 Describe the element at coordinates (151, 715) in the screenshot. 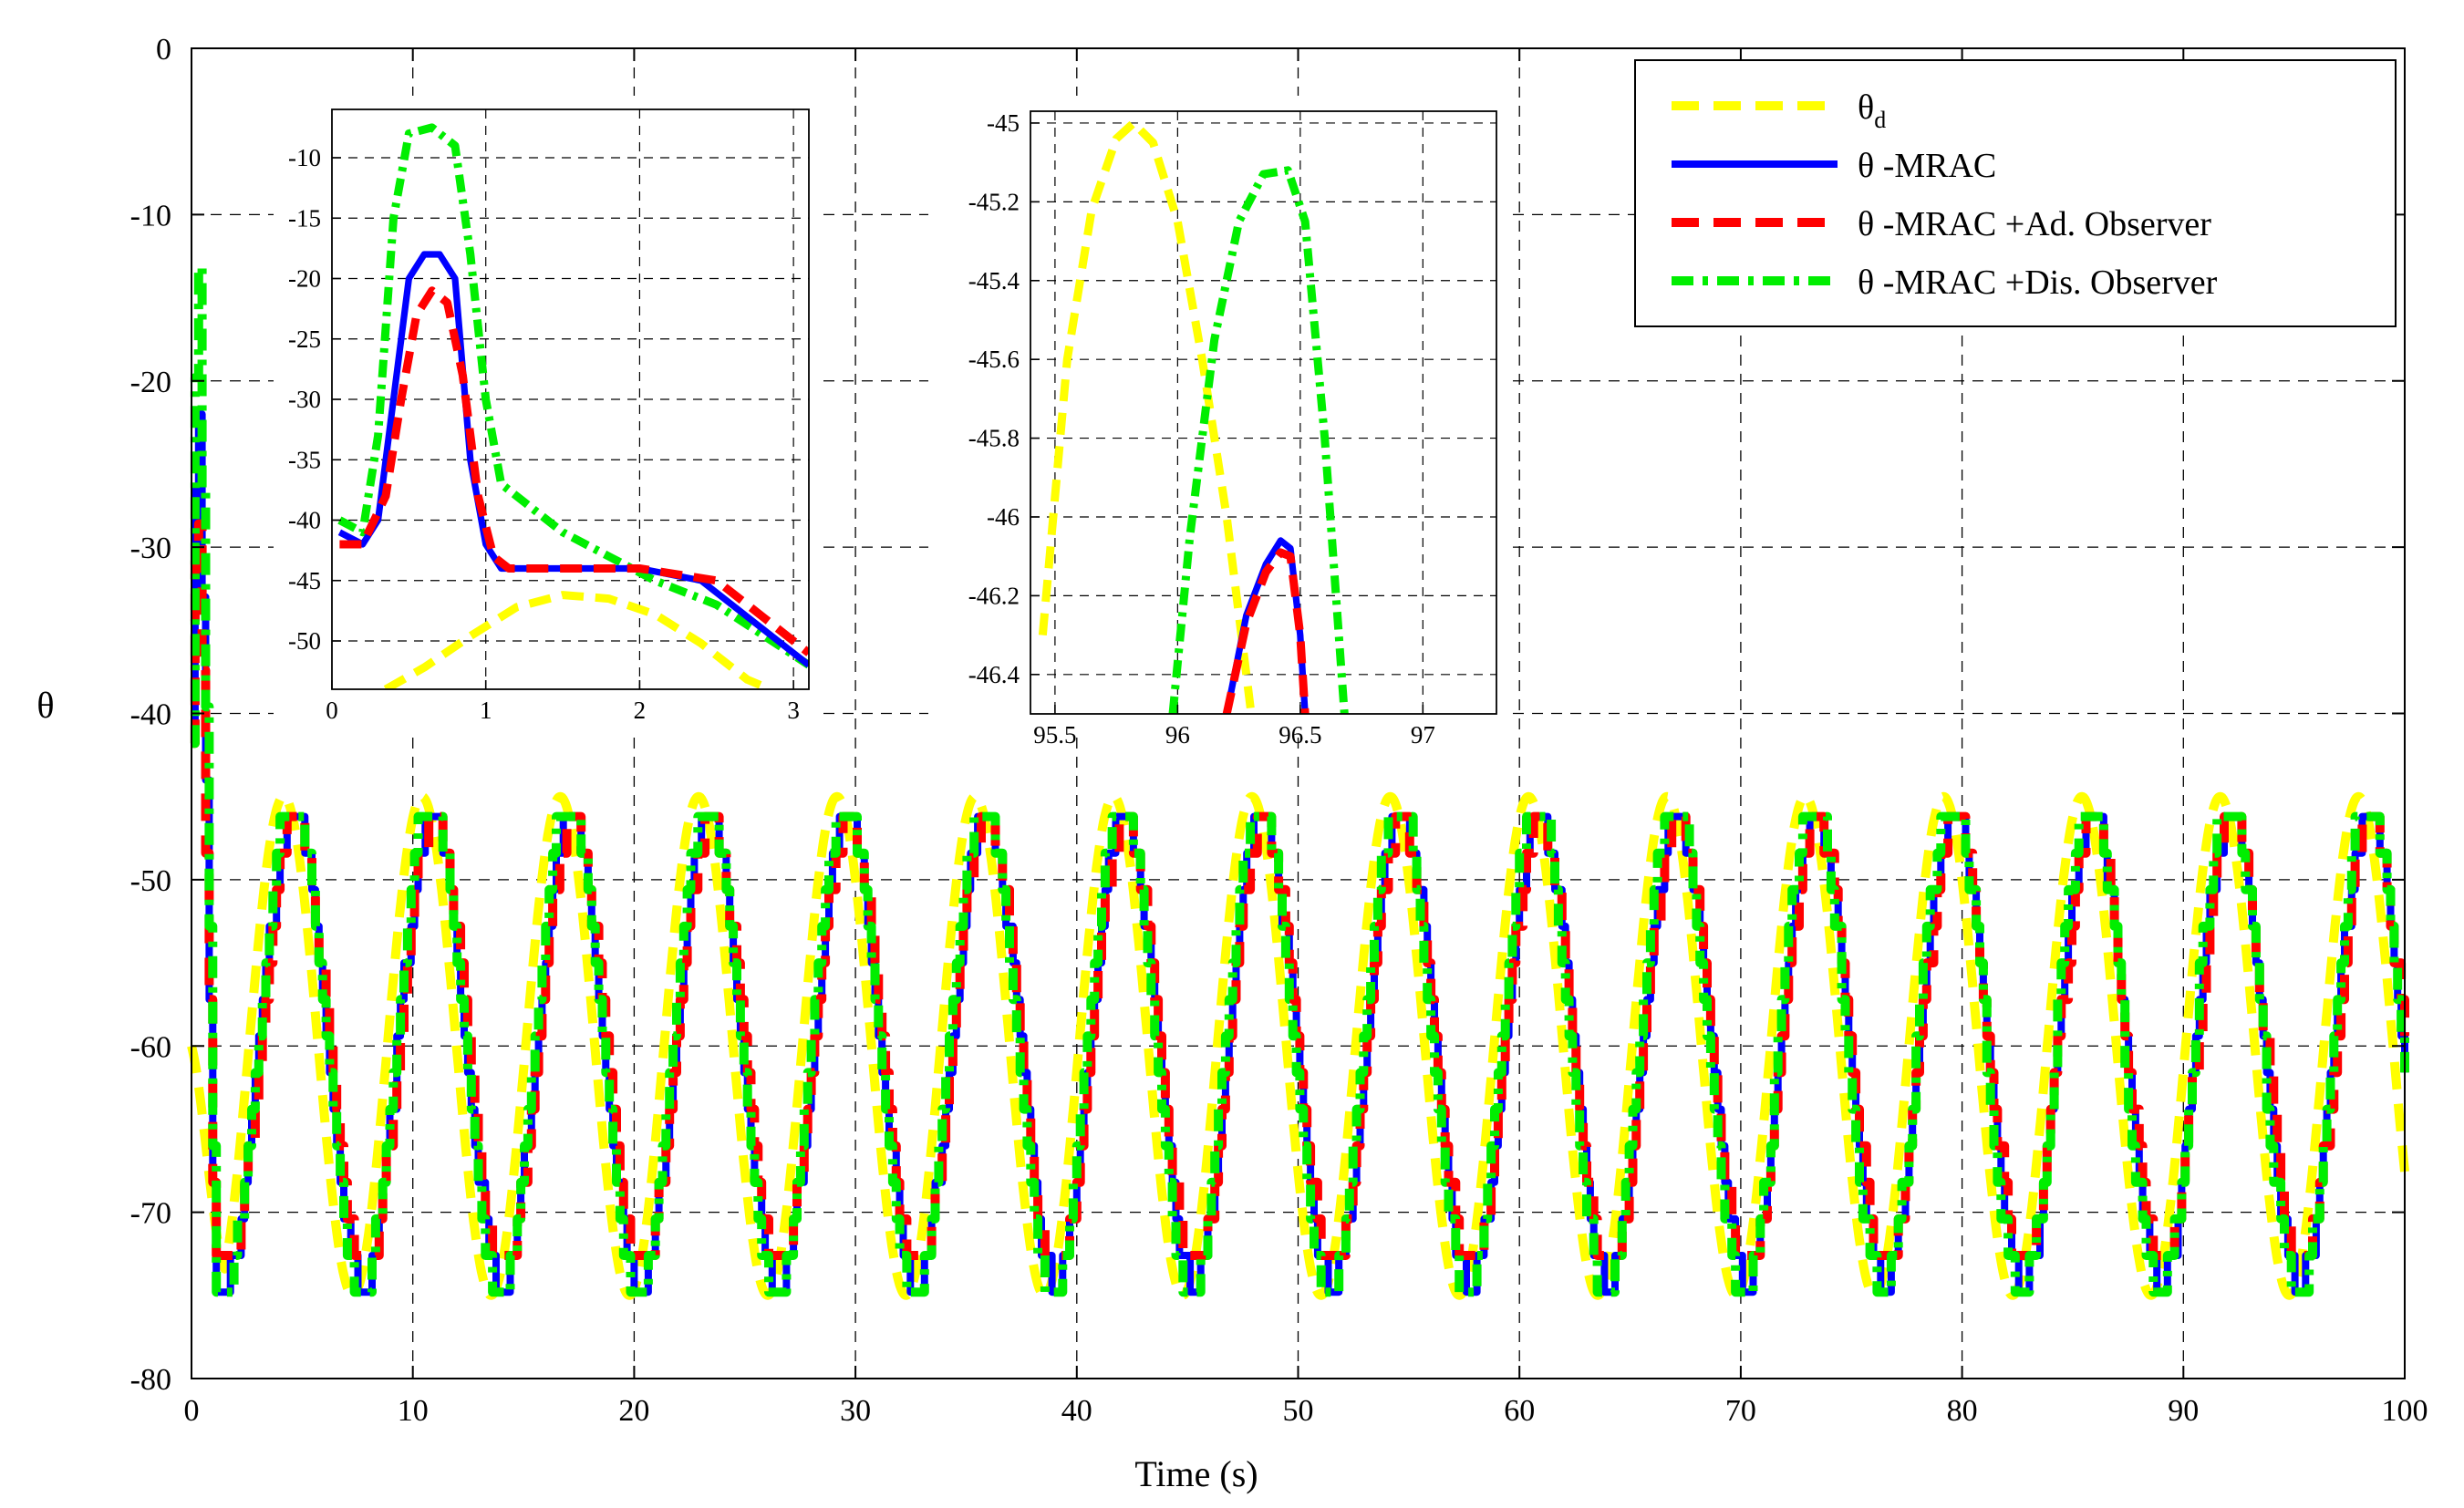

I see `y-tick-label-4: -40` at that location.